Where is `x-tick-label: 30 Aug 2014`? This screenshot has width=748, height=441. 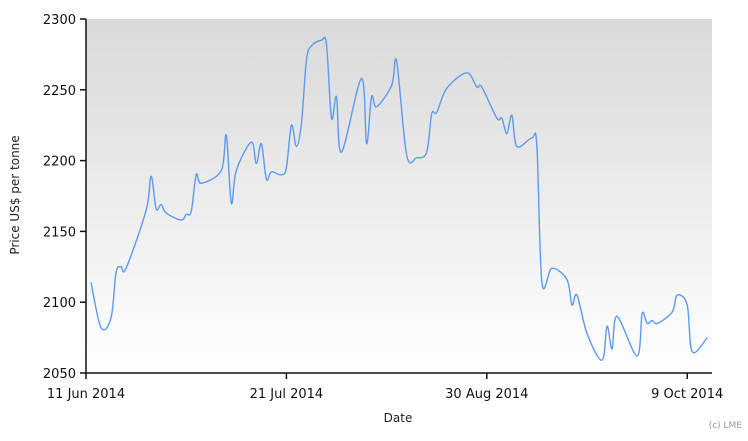
x-tick-label: 30 Aug 2014 is located at coordinates (486, 394).